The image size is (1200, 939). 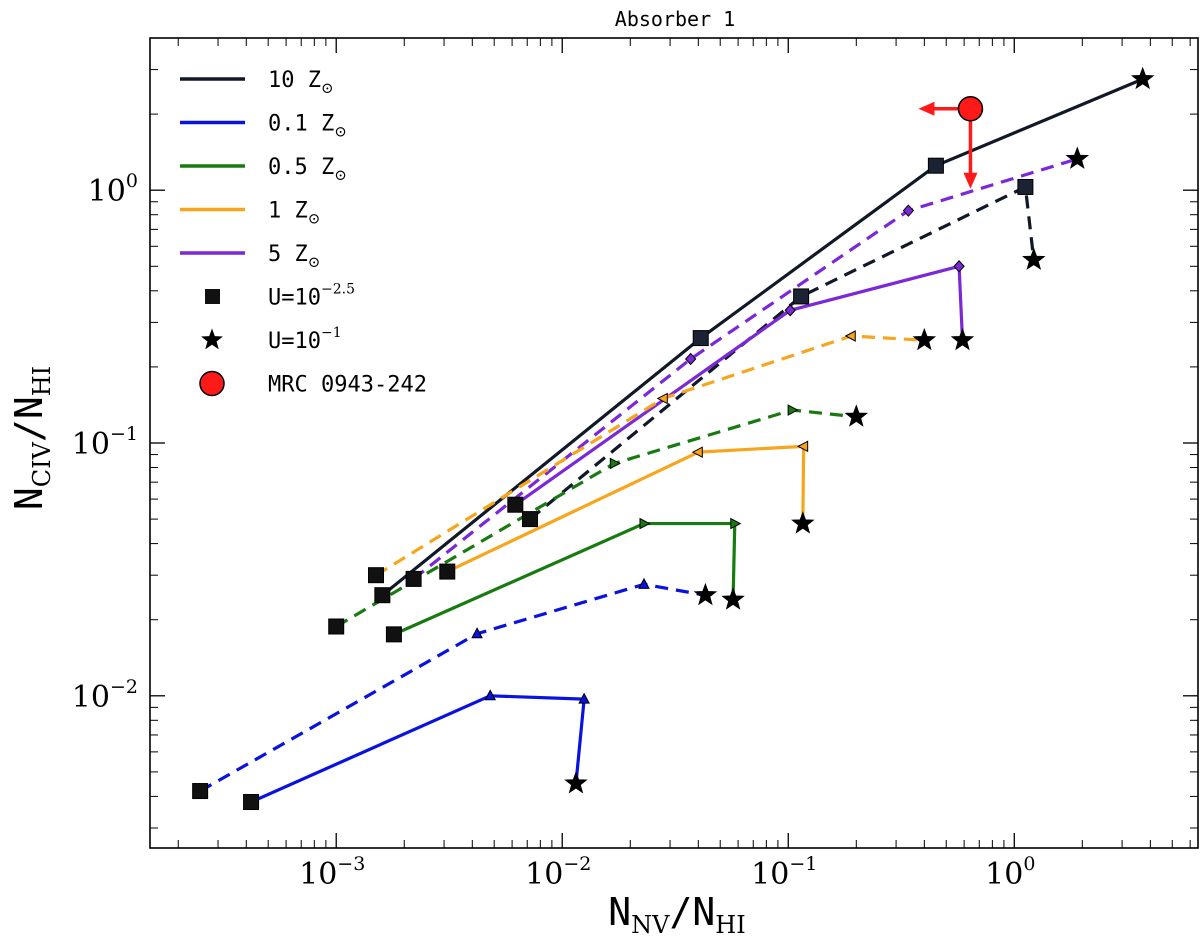 What do you see at coordinates (29, 498) in the screenshot?
I see `y-label-n: N` at bounding box center [29, 498].